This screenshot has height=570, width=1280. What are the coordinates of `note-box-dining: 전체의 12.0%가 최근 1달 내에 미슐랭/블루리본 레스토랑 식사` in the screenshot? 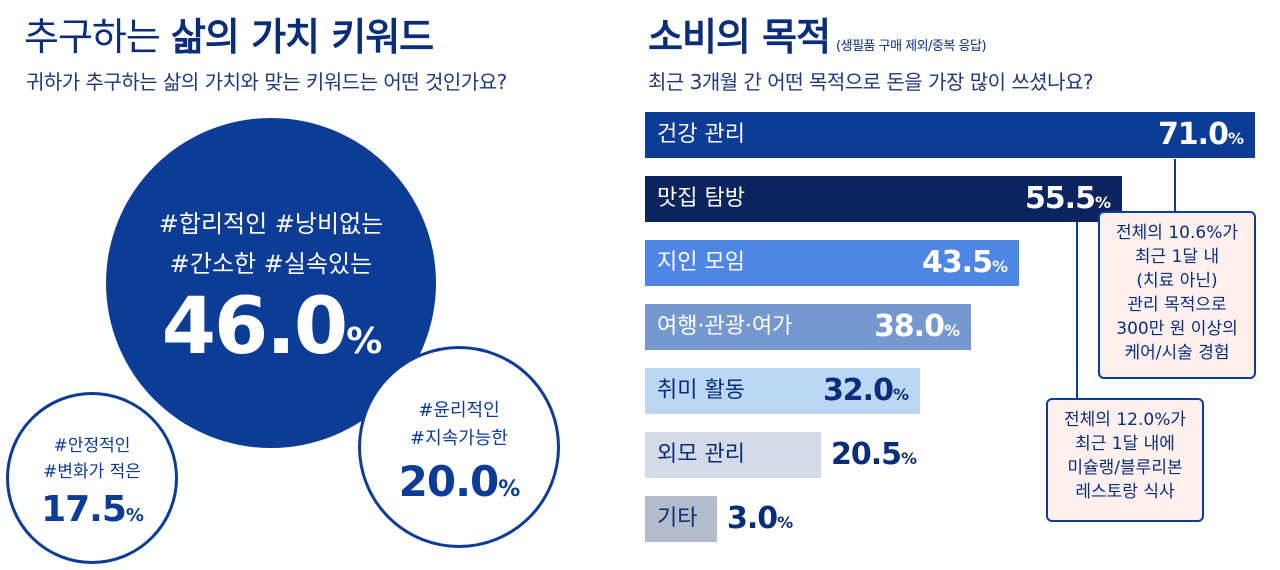 It's located at (1125, 460).